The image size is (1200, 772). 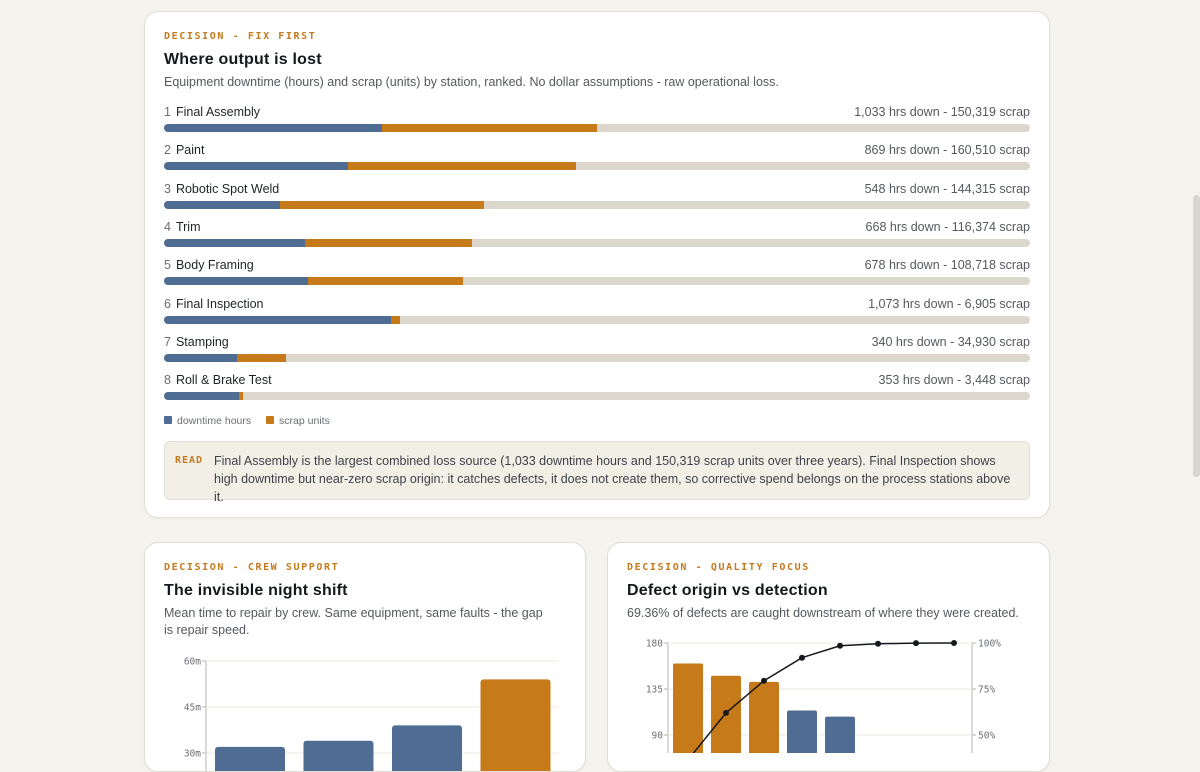 I want to click on y-tick-label: 45m, so click(x=192, y=708).